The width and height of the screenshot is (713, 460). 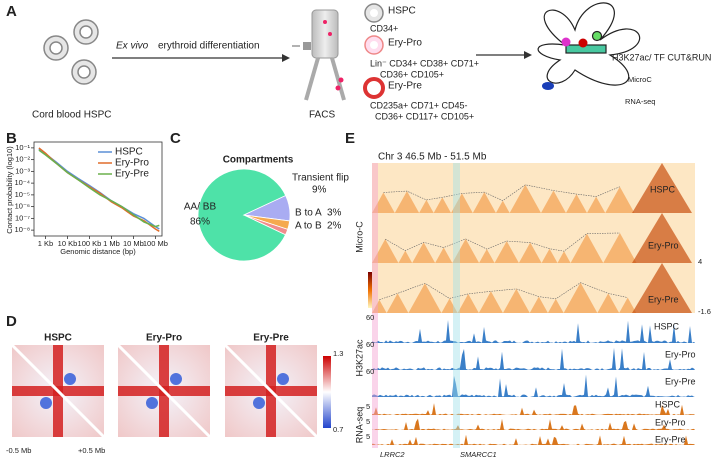 What do you see at coordinates (11, 321) in the screenshot?
I see `panel-letter: D` at bounding box center [11, 321].